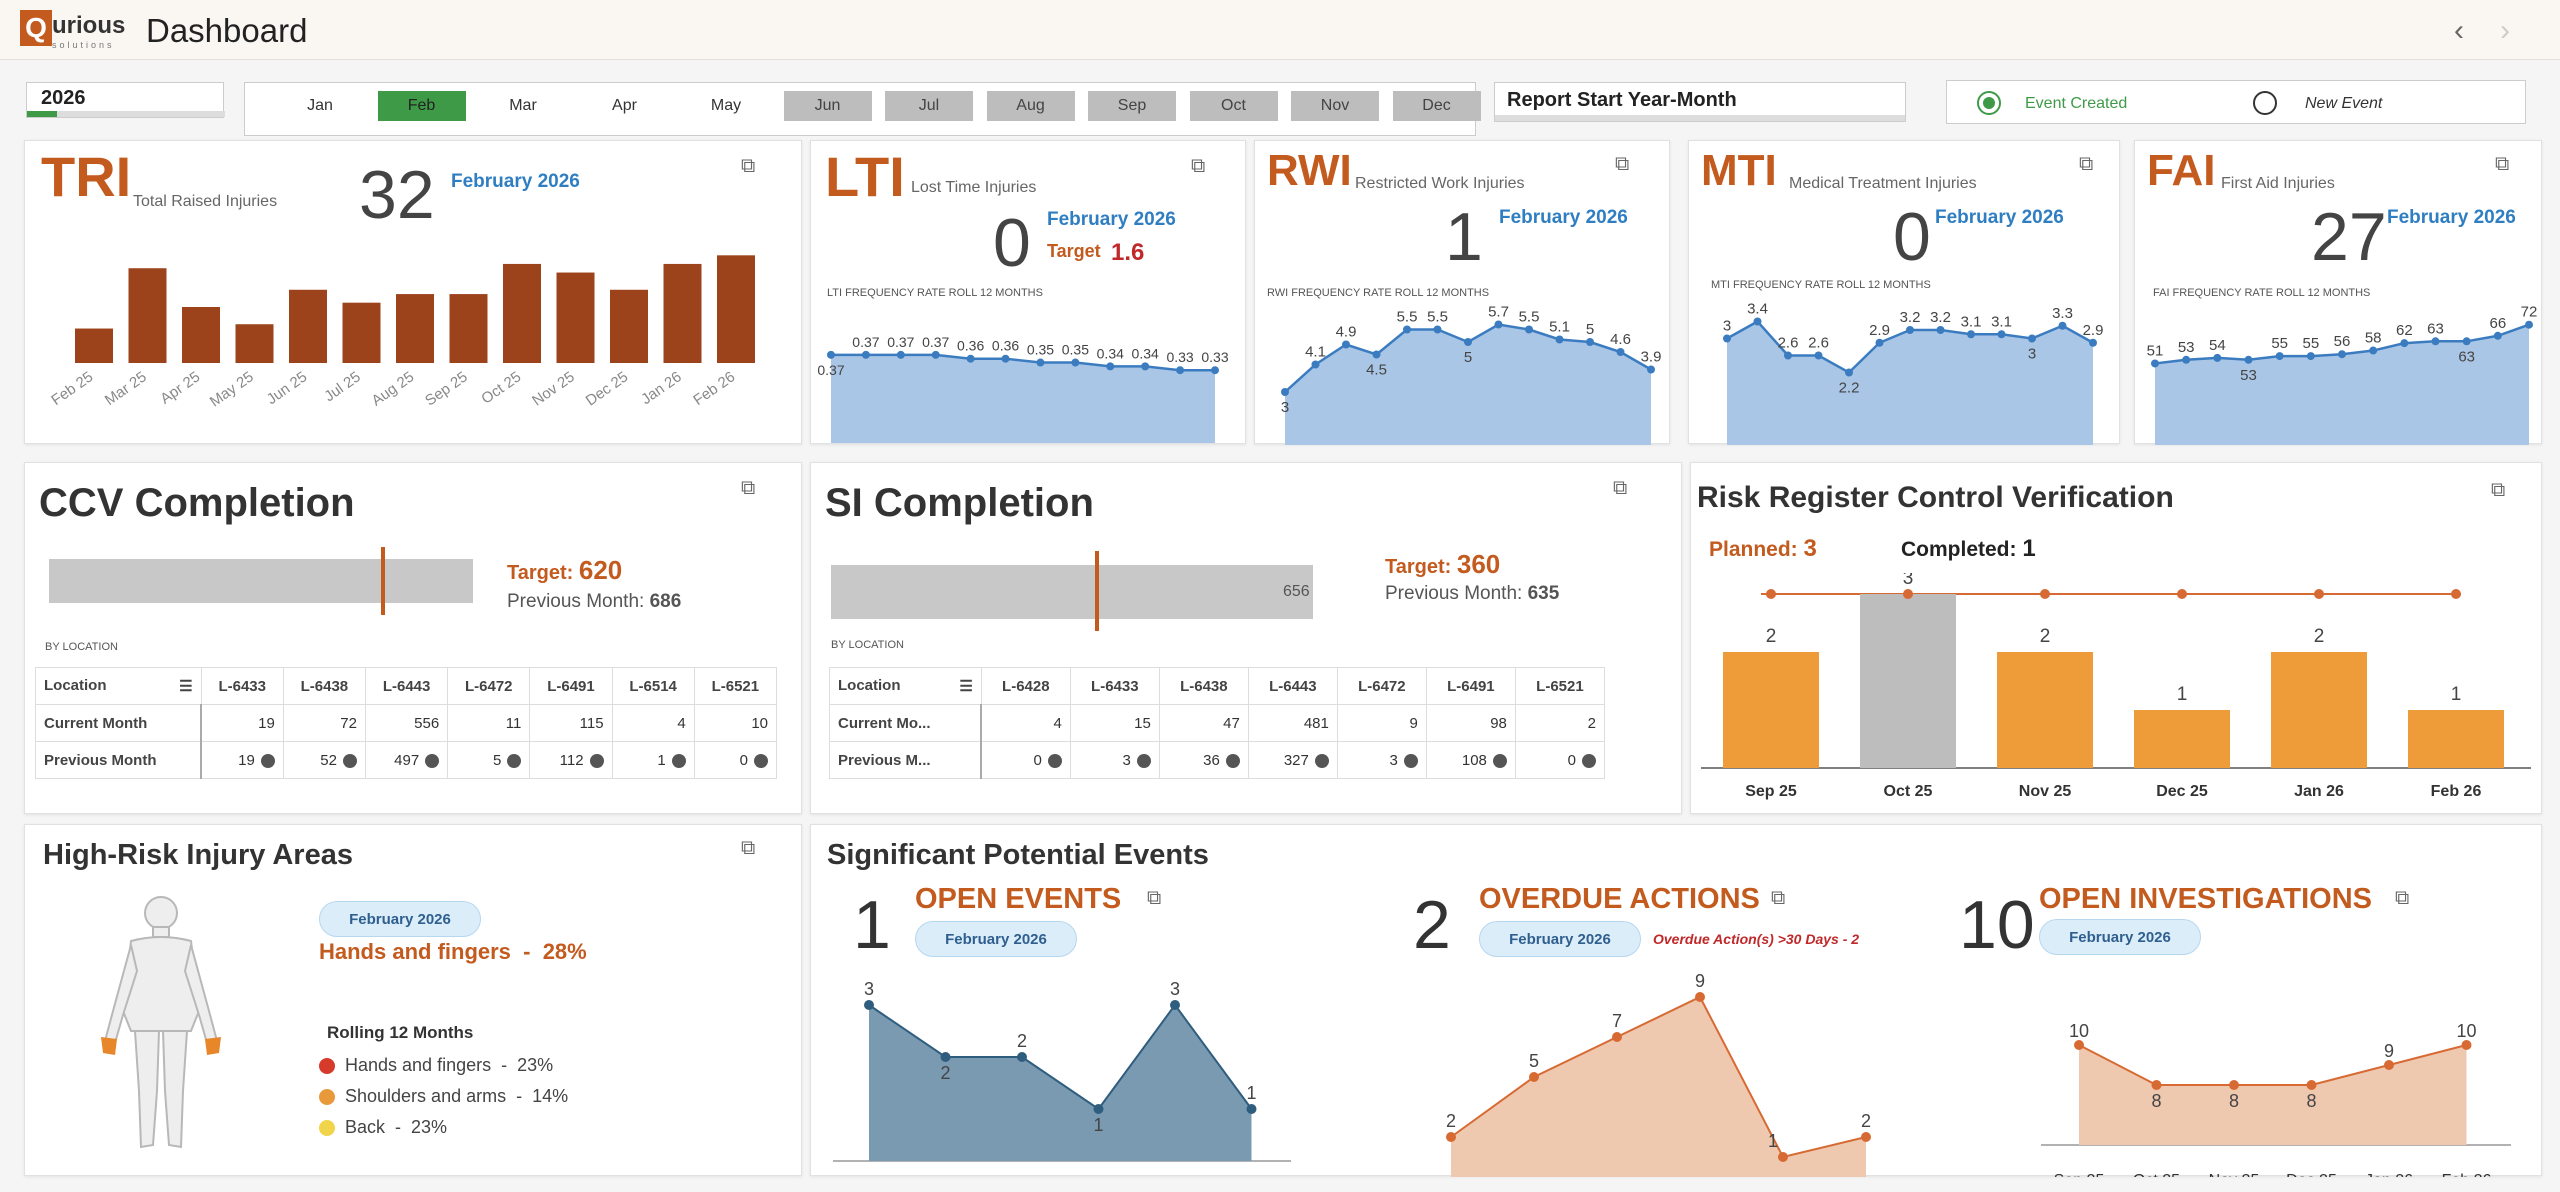 This screenshot has height=1192, width=2560. I want to click on month-jan: Jan, so click(320, 105).